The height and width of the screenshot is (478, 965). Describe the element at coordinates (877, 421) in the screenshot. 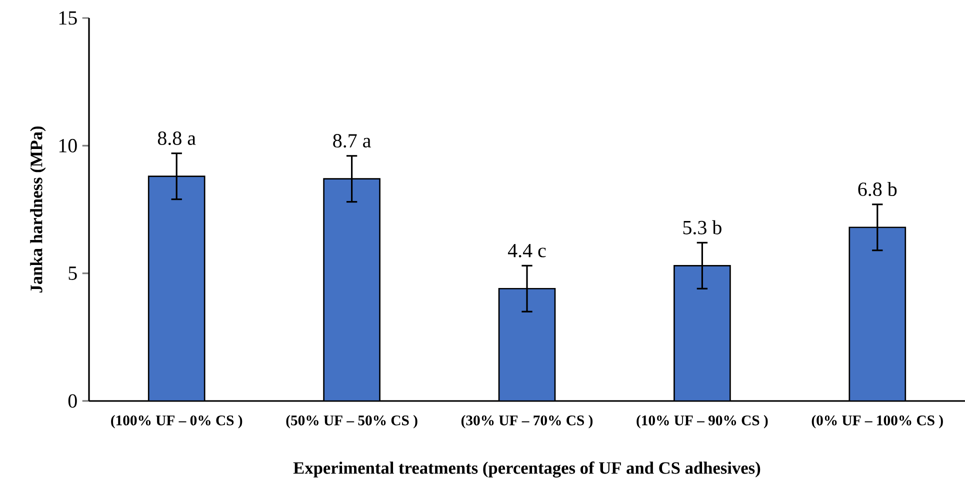

I see `x-tick-label: (0% UF – 100% CS )` at that location.